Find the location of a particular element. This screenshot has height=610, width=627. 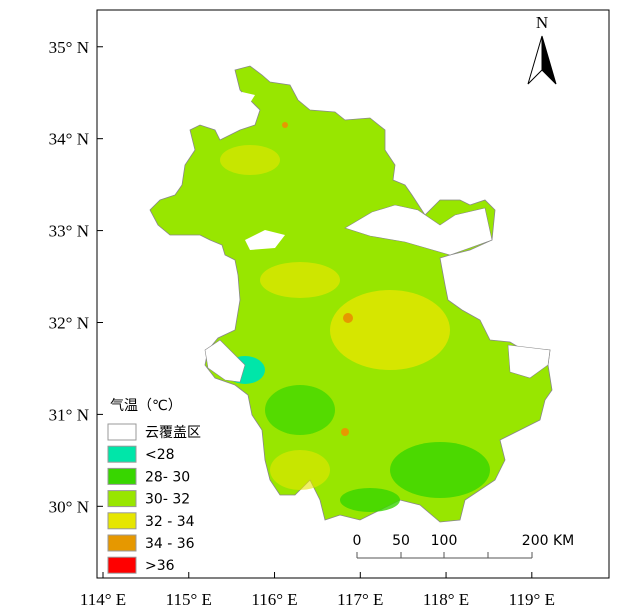

north-label: N is located at coordinates (542, 22).